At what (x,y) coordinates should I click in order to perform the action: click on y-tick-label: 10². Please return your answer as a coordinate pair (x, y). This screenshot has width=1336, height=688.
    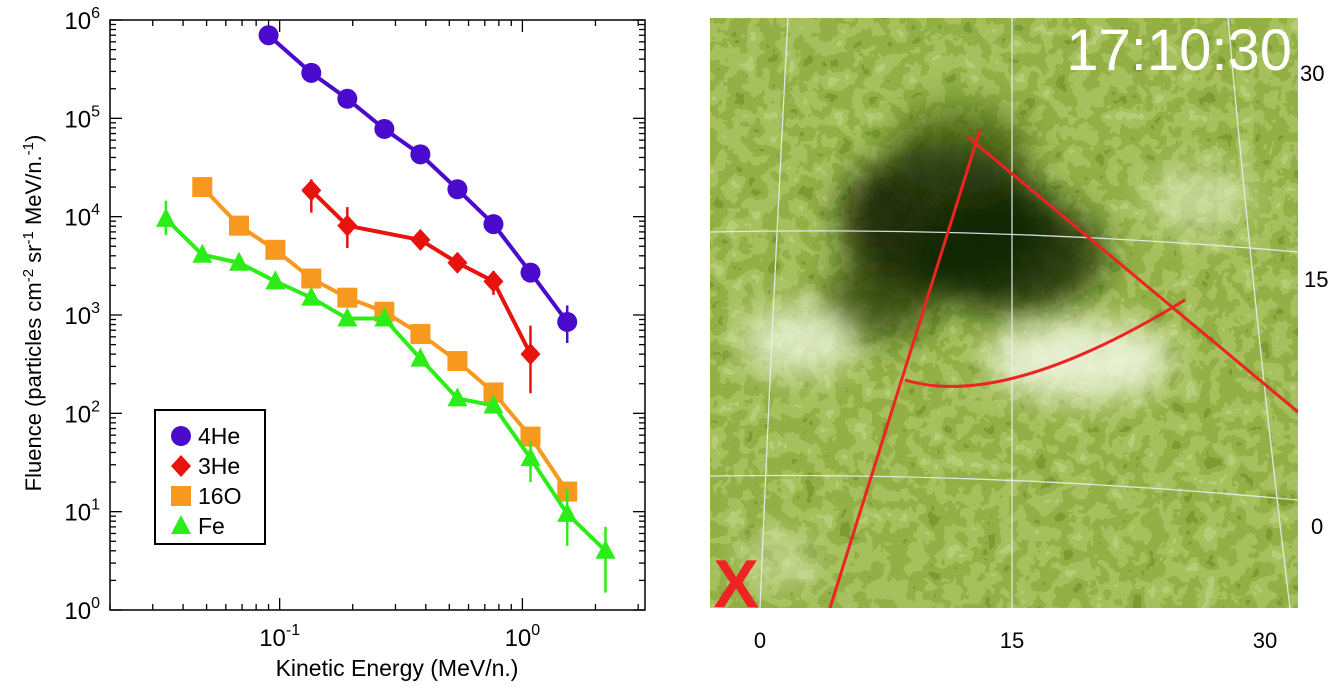
    Looking at the image, I should click on (82, 413).